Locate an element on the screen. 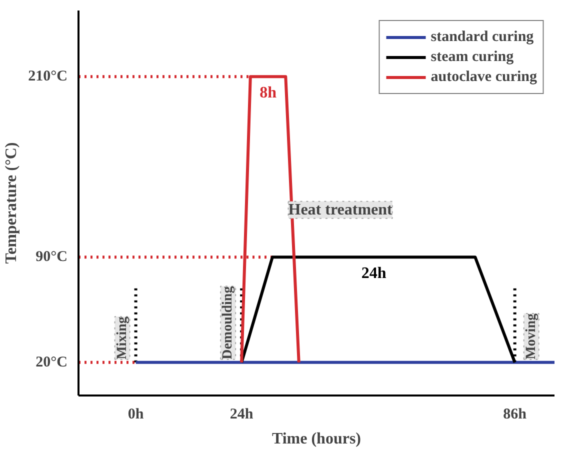 The image size is (569, 450). ref-line-label: Moving is located at coordinates (531, 337).